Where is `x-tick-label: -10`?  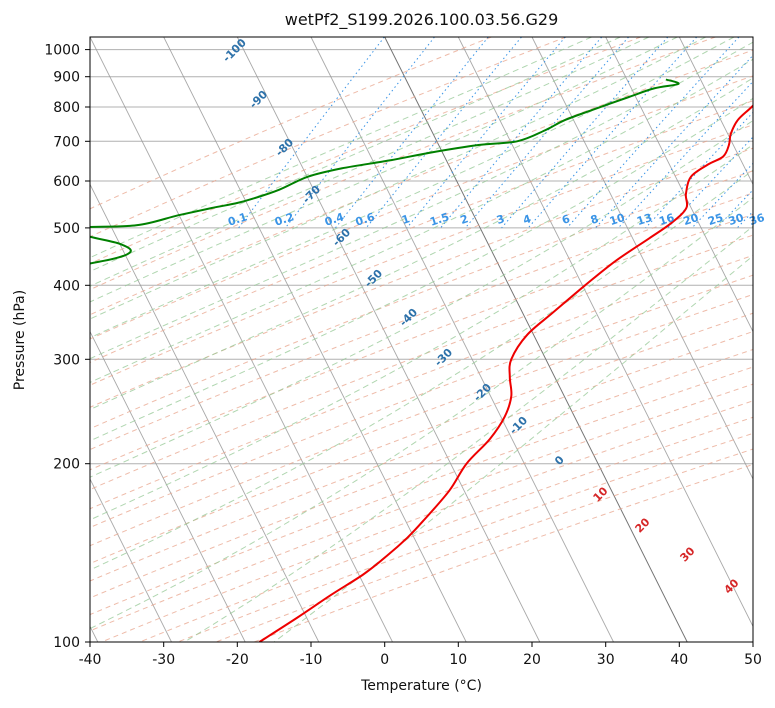 x-tick-label: -10 is located at coordinates (311, 660).